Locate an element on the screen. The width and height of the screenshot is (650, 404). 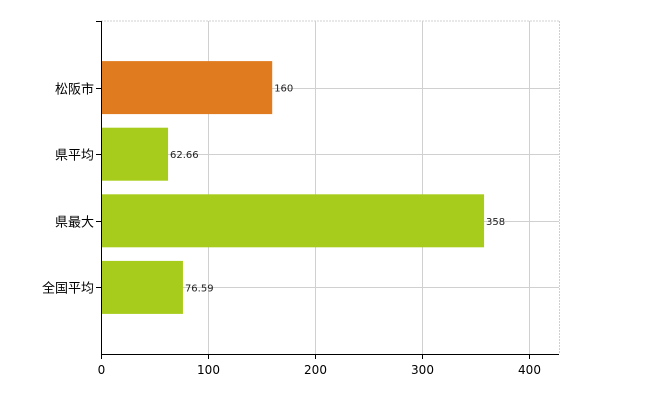
category-label-1: 県平均 is located at coordinates (74, 156).